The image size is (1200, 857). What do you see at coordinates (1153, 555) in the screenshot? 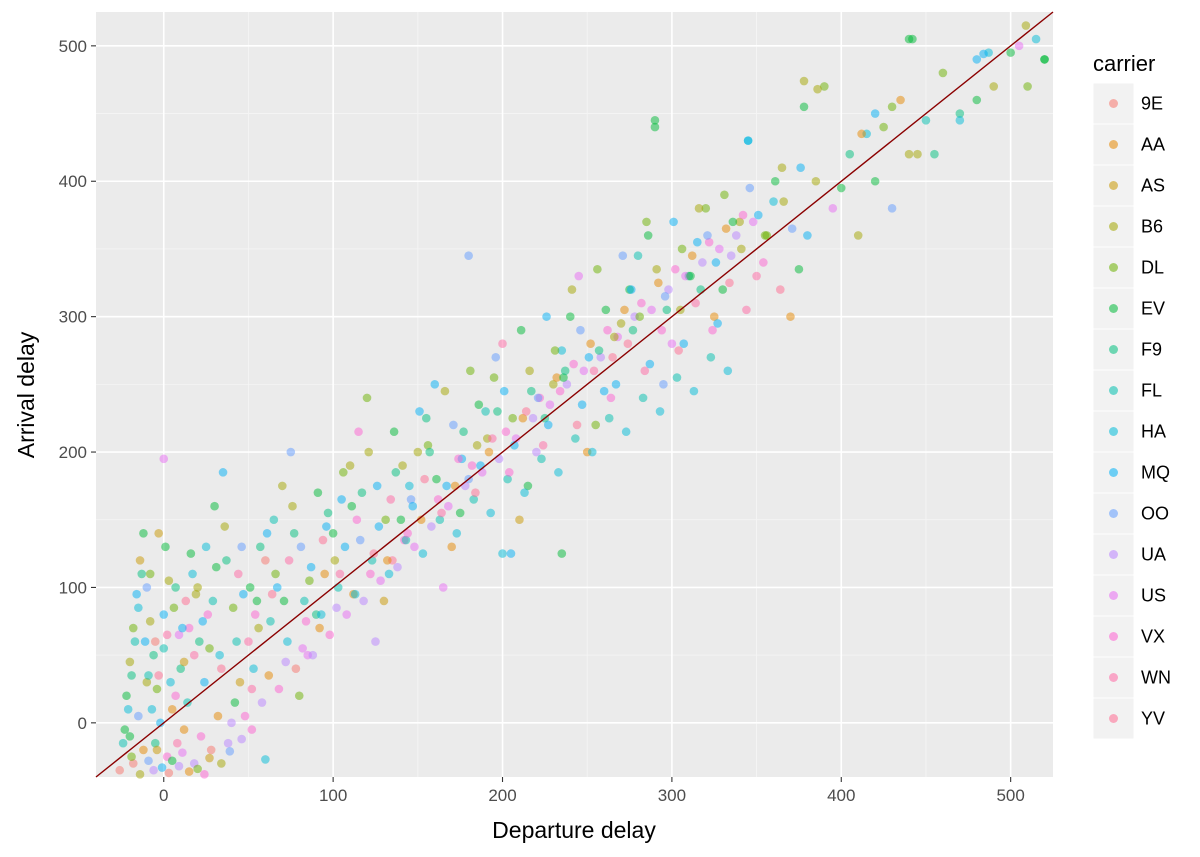
I see `legend-label: UA` at bounding box center [1153, 555].